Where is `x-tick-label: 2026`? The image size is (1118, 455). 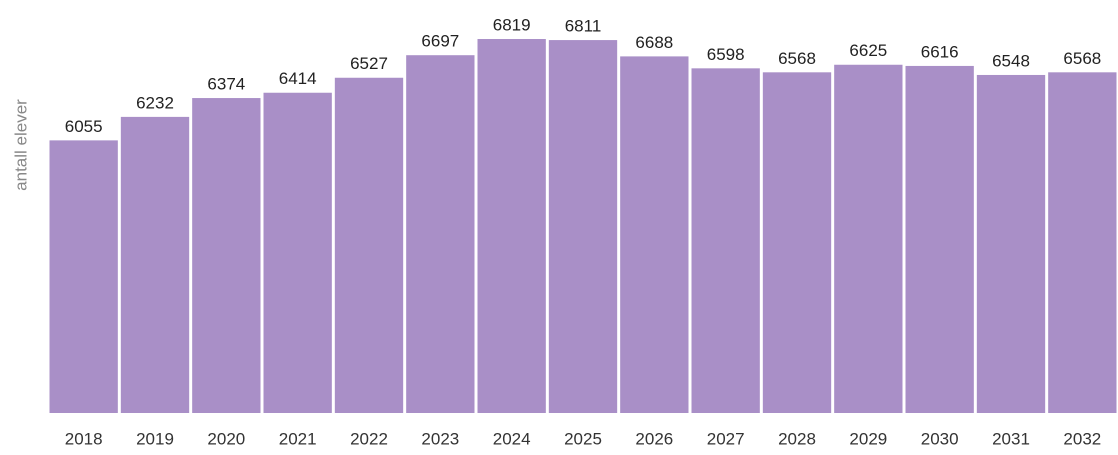
x-tick-label: 2026 is located at coordinates (654, 438).